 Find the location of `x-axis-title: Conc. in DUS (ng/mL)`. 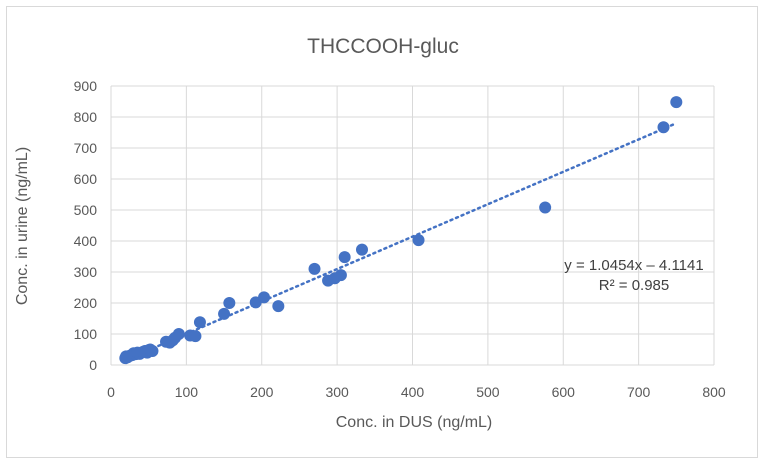

x-axis-title: Conc. in DUS (ng/mL) is located at coordinates (414, 422).